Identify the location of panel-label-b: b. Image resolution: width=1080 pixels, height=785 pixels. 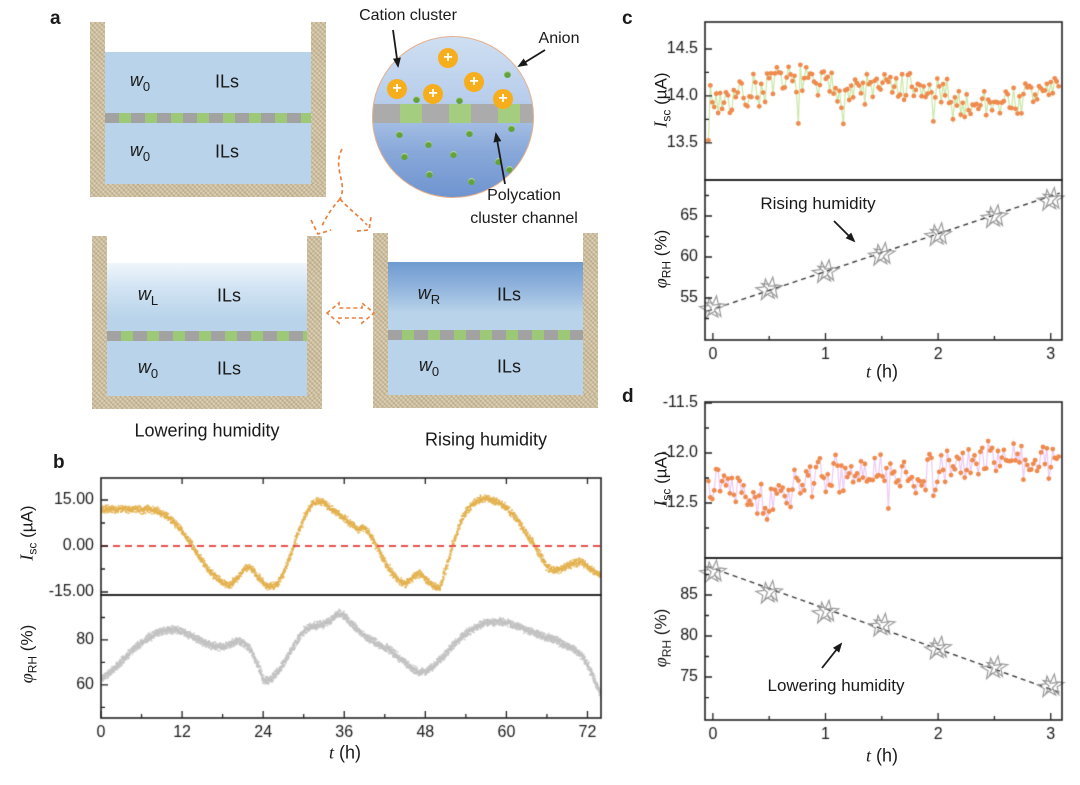
(59, 462).